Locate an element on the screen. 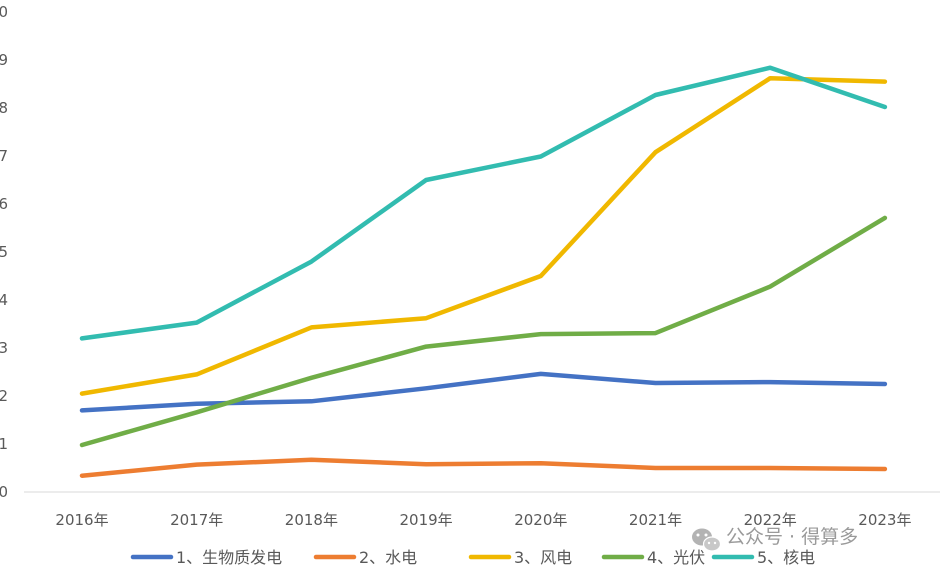  legend-item: 5、核电 is located at coordinates (763, 557).